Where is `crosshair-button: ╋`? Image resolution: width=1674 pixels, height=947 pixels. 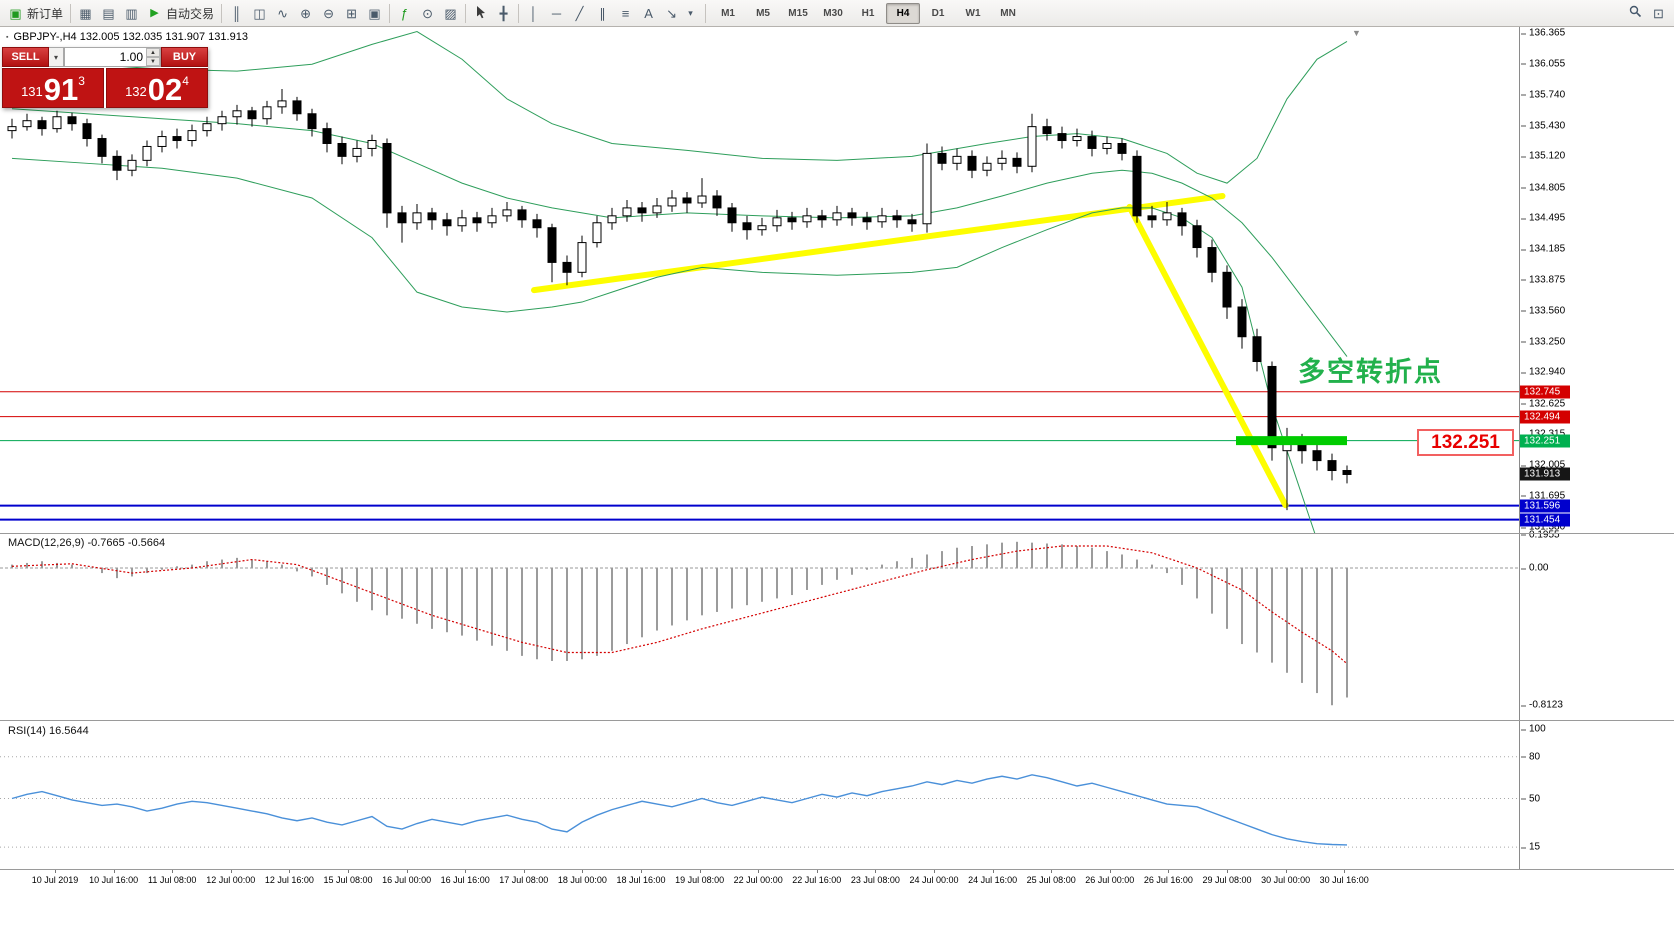
crosshair-button: ╋ is located at coordinates (503, 13).